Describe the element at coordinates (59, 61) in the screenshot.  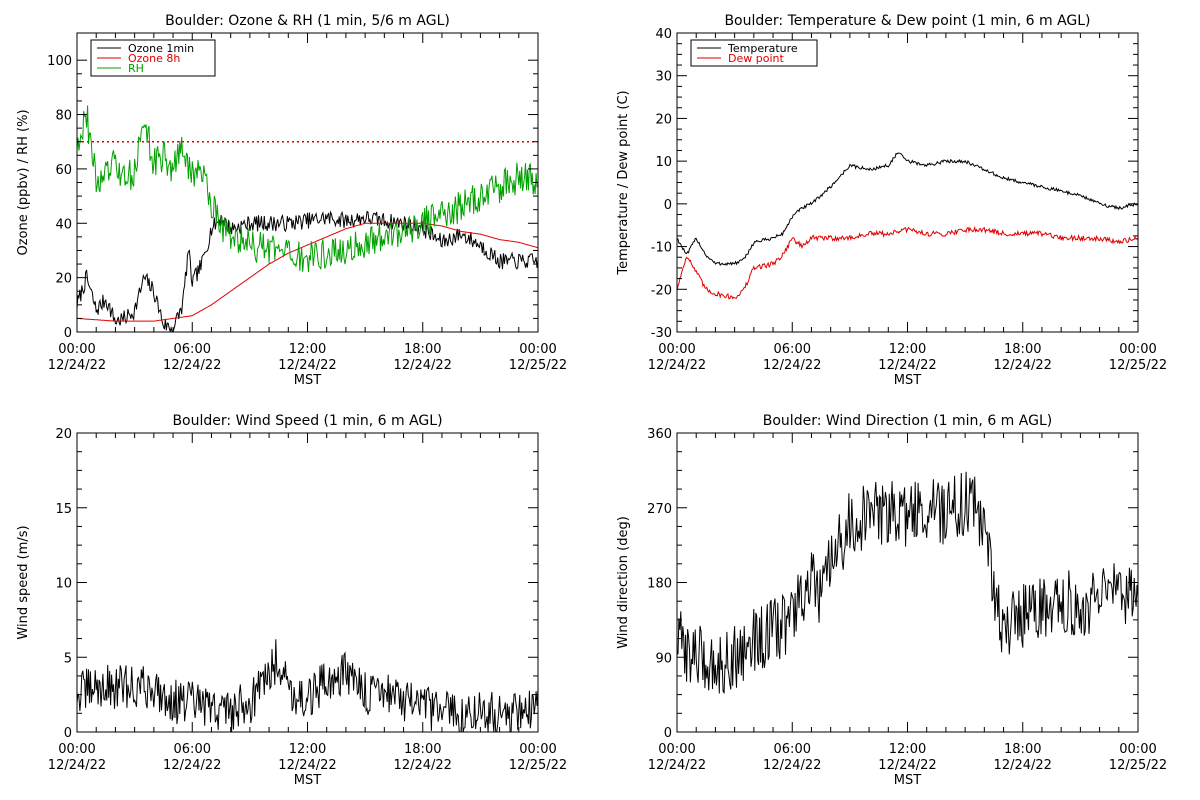
I see `y-tick-label: 100` at that location.